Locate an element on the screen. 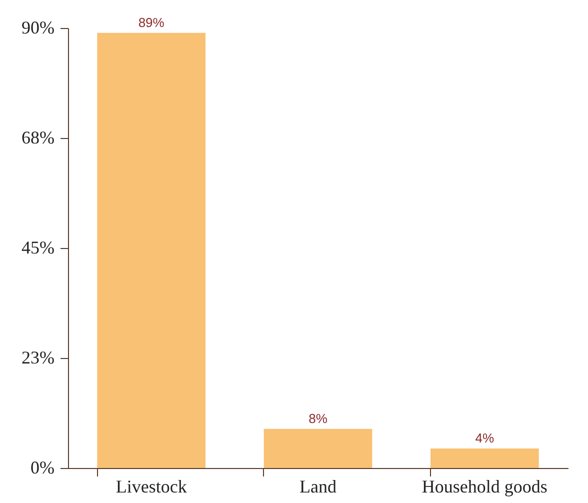  data-label: 8% is located at coordinates (318, 418).